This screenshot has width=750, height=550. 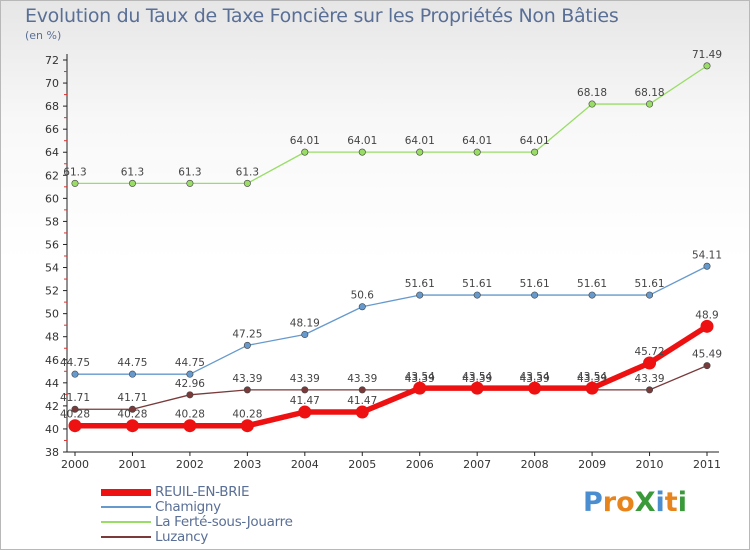 What do you see at coordinates (671, 502) in the screenshot?
I see `logo-letter: t` at bounding box center [671, 502].